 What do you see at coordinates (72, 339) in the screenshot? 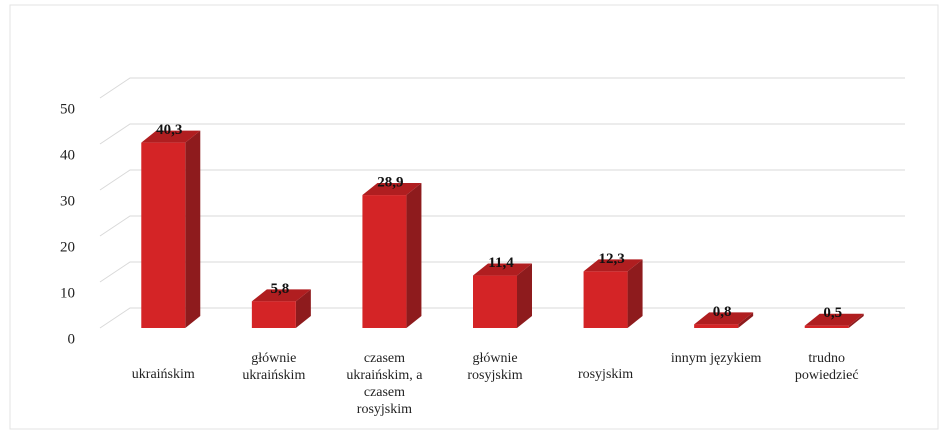
I see `y-tick-label: 0` at bounding box center [72, 339].